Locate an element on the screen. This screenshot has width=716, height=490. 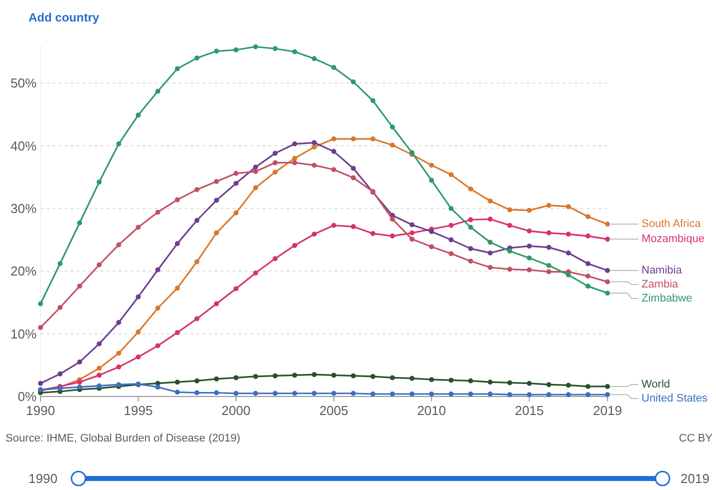
x-tick-label: 2019 is located at coordinates (607, 410).